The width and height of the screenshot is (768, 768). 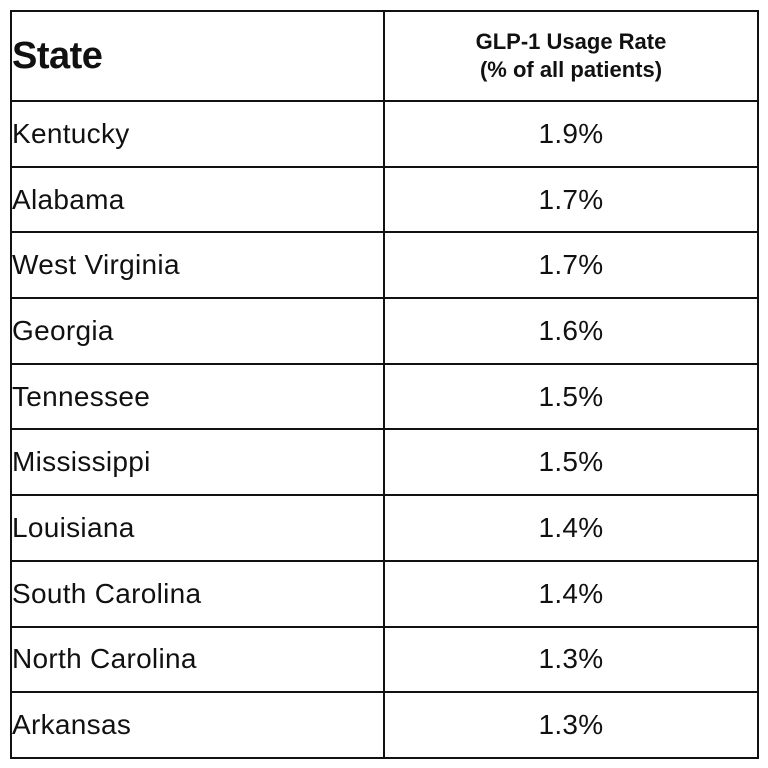 I want to click on table-row: Arkansas 1.3%, so click(x=384, y=725).